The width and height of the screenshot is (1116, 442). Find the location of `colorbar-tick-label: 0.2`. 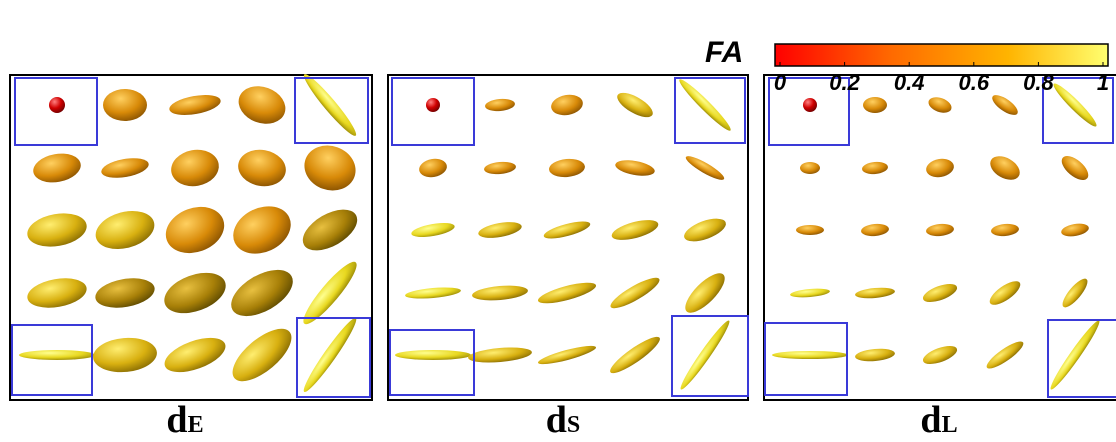

colorbar-tick-label: 0.2 is located at coordinates (844, 82).